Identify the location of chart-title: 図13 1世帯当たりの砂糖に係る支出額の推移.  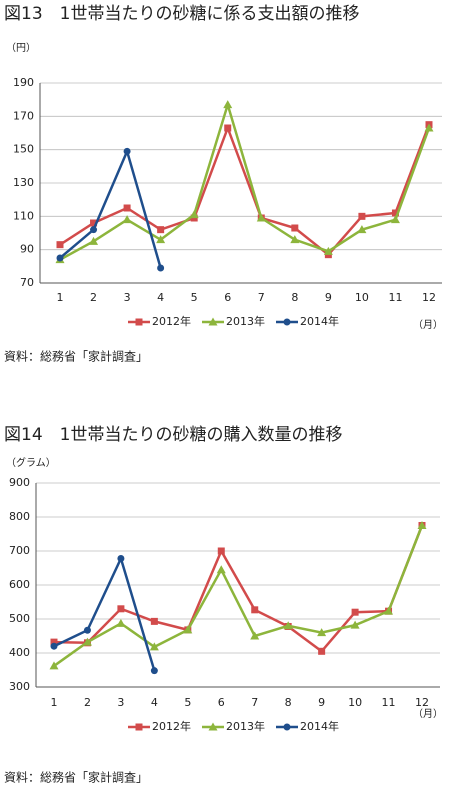
(181, 14).